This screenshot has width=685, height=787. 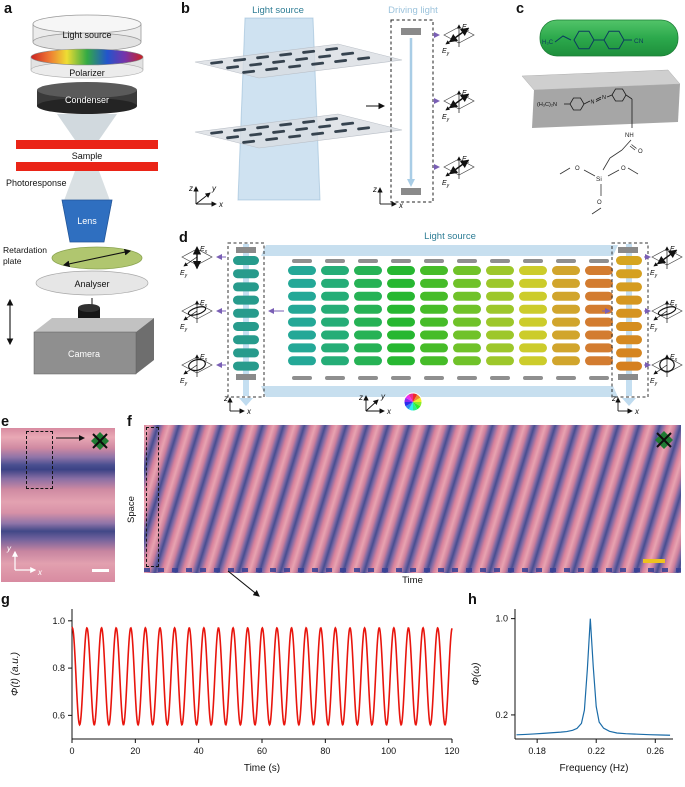 I want to click on polarization-state-circular, so click(x=666, y=370).